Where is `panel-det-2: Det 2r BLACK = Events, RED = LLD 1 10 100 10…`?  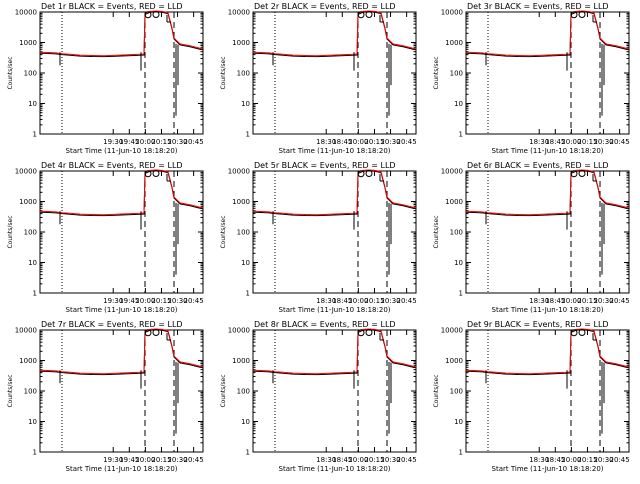 panel-det-2: Det 2r BLACK = Events, RED = LLD 1 10 100 10… is located at coordinates (318, 78).